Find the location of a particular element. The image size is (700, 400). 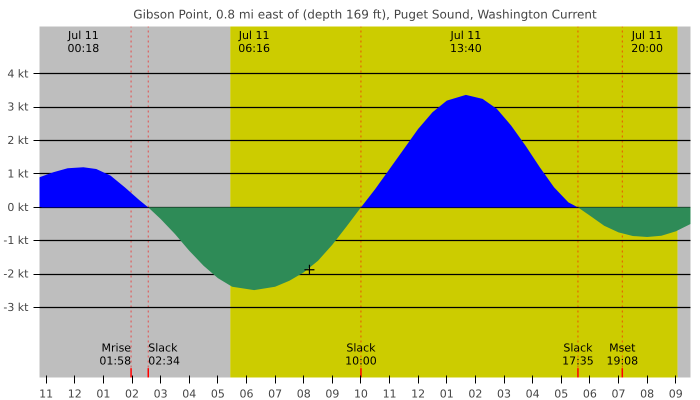

y-tick-label: 3 kt is located at coordinates (18, 107).